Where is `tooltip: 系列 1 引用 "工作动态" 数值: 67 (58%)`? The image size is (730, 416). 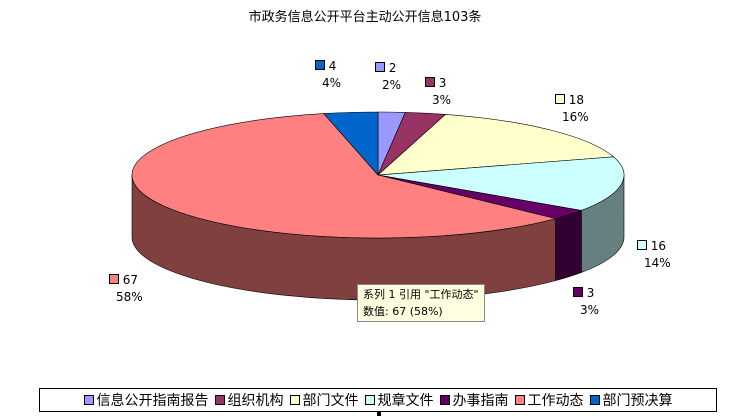 tooltip: 系列 1 引用 "工作动态" 数值: 67 (58%) is located at coordinates (421, 303).